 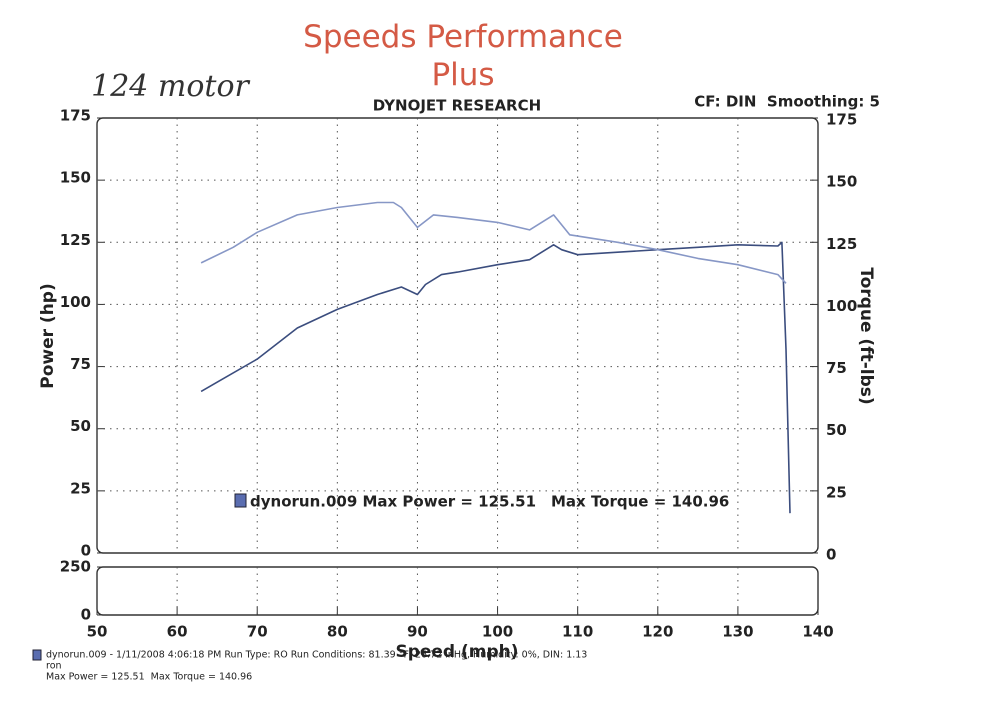 I want to click on y2-tick-label: 150, so click(x=841, y=182).